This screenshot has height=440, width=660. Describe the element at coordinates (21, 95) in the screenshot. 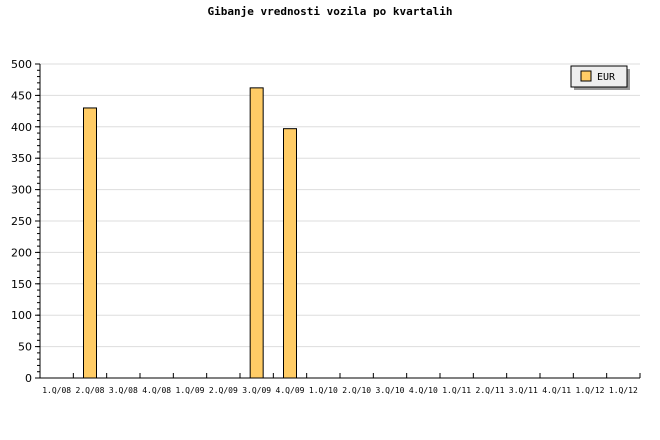

I see `y-tick-label: 450` at that location.